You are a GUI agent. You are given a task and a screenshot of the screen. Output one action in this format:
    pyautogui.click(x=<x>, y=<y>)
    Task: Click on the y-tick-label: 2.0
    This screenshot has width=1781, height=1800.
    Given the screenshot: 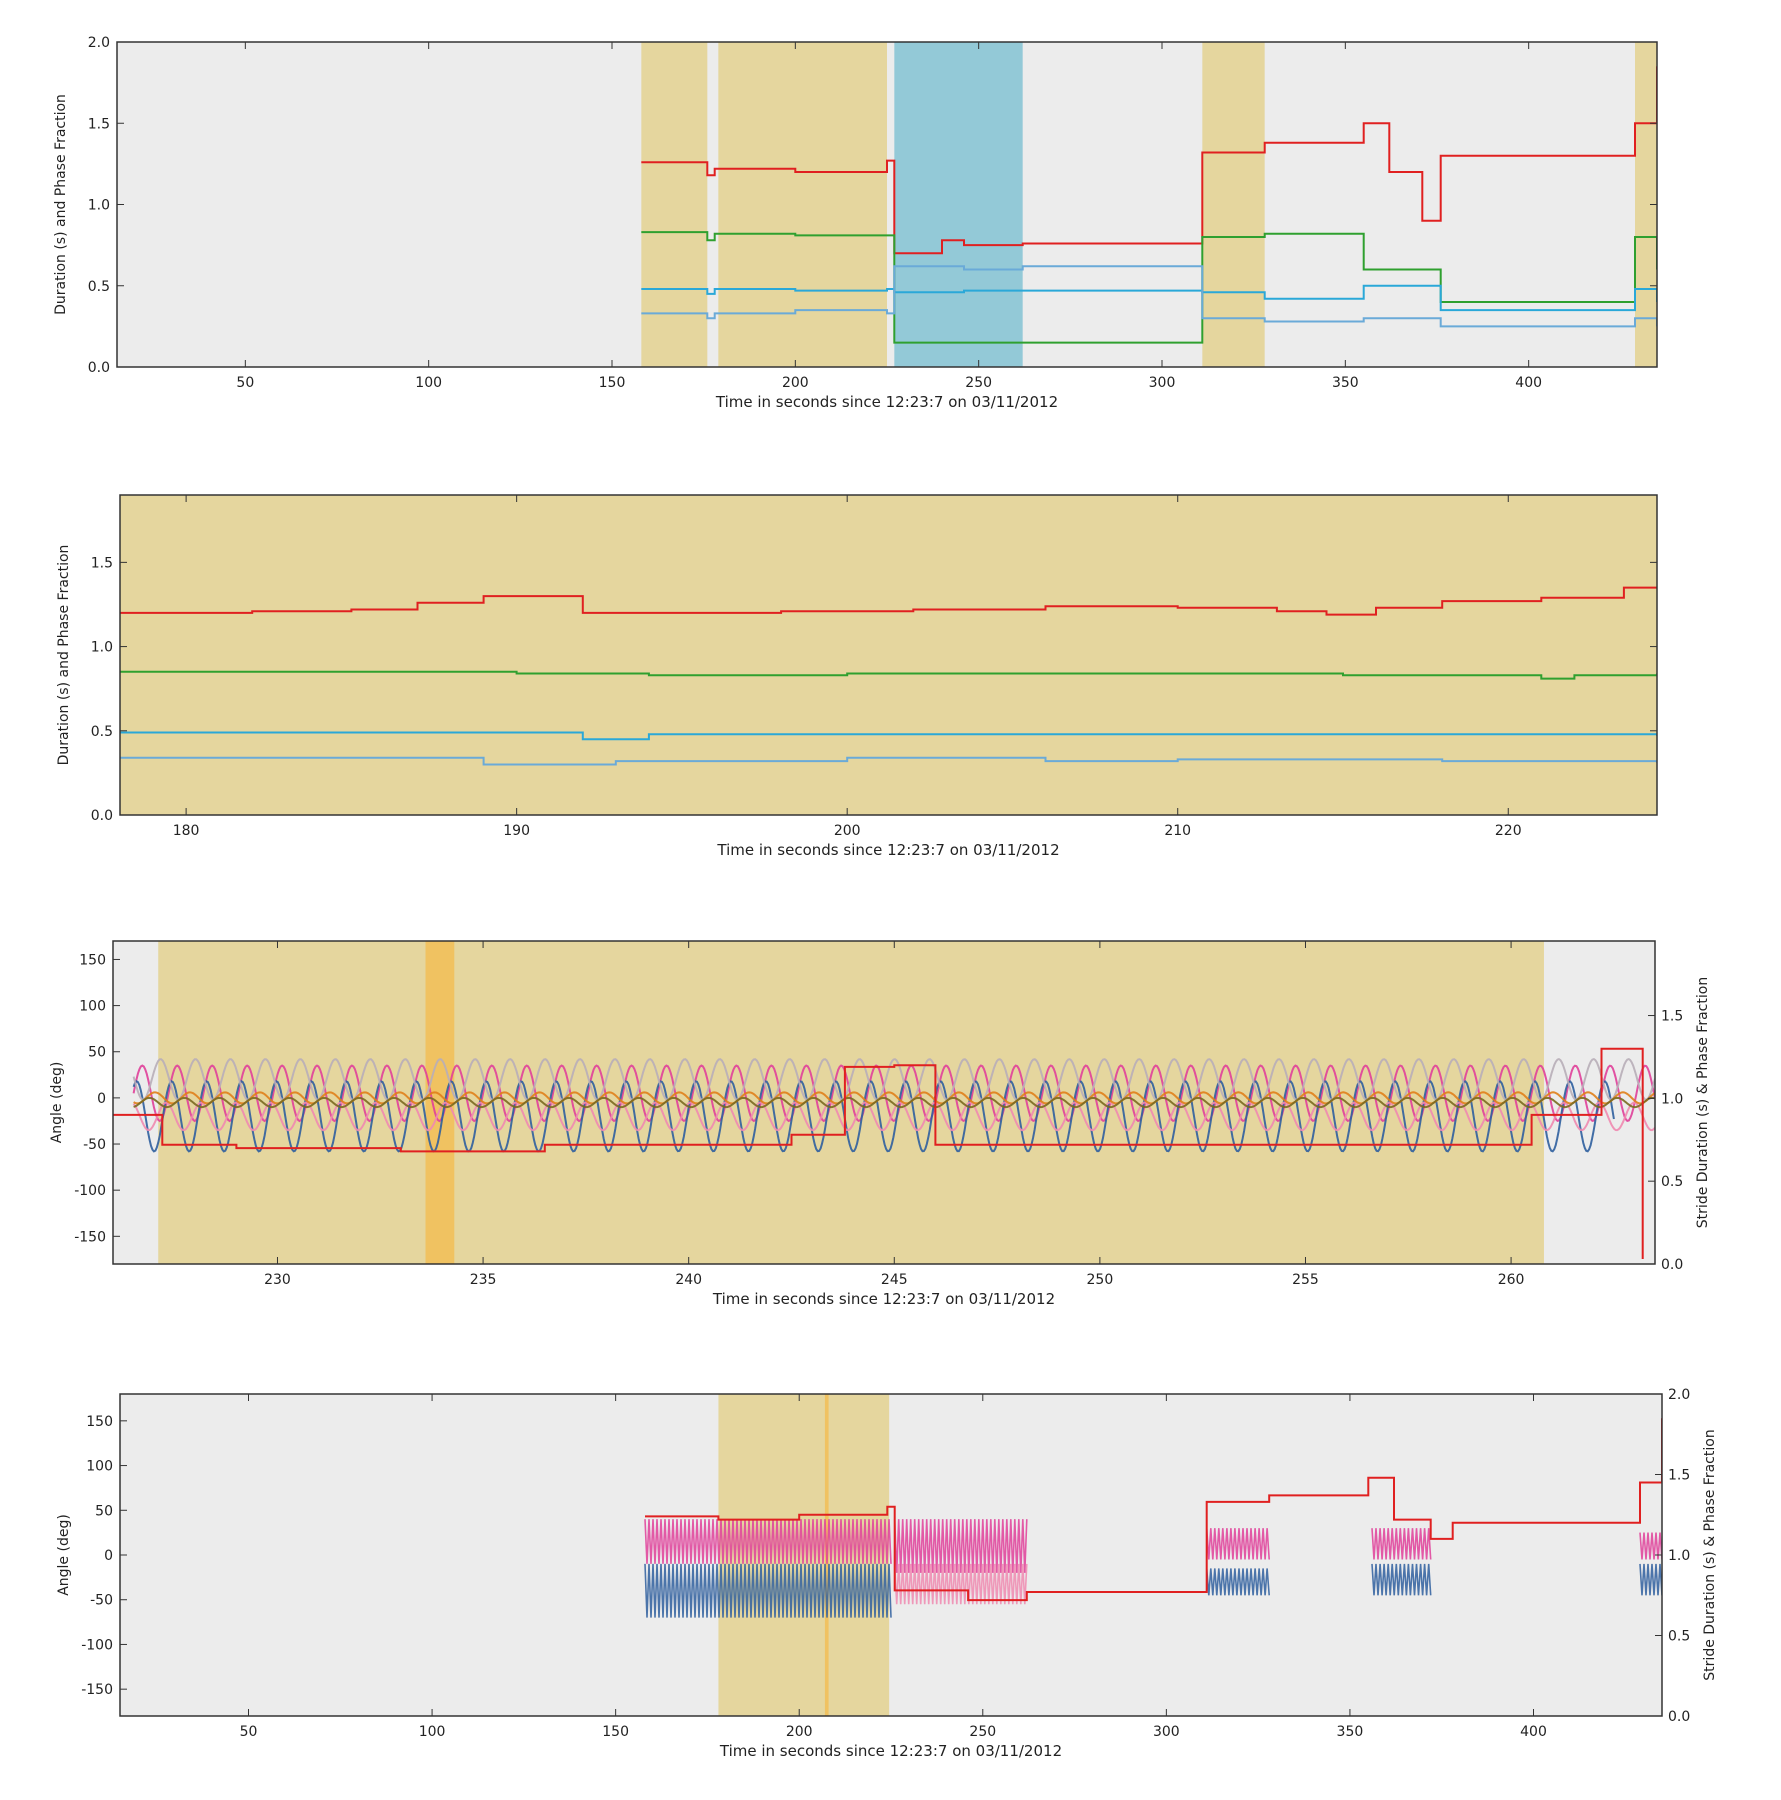 What is the action you would take?
    pyautogui.click(x=99, y=43)
    